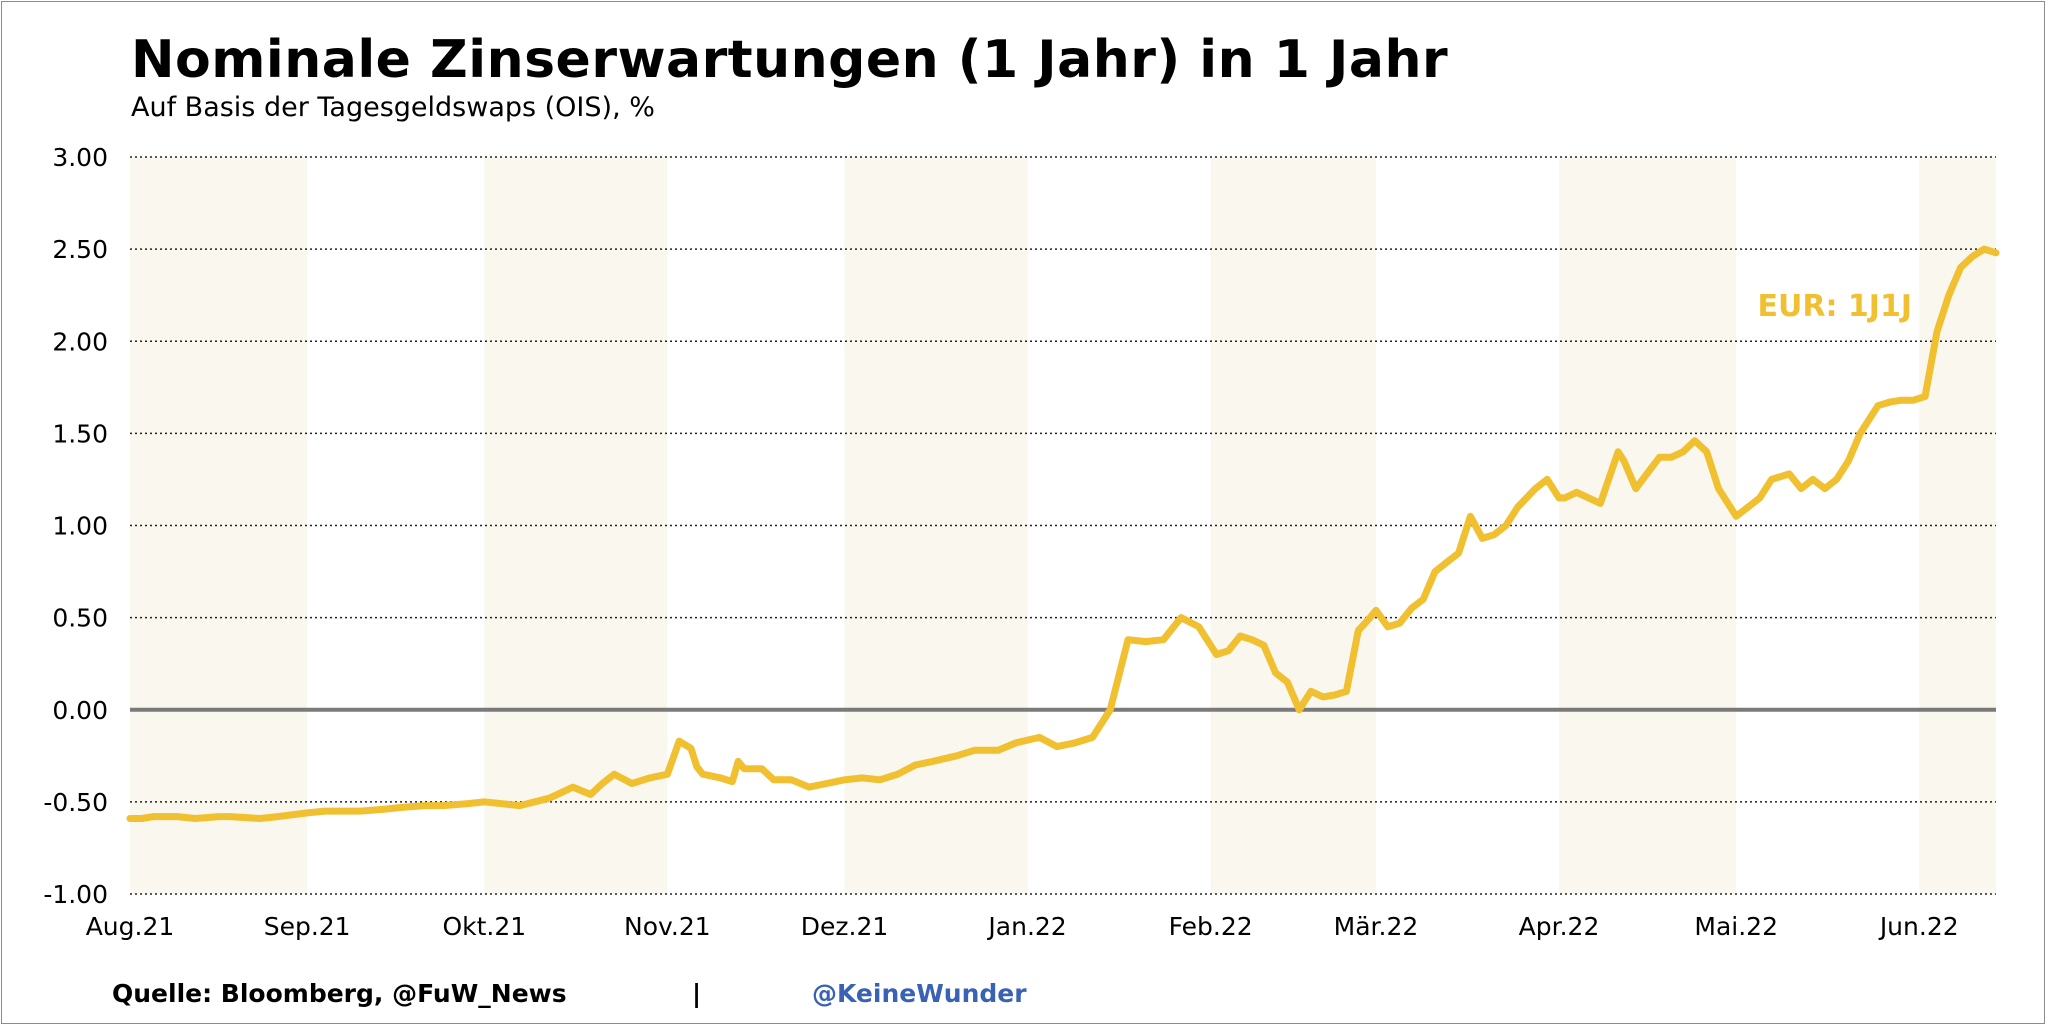 The image size is (2048, 1027). Describe the element at coordinates (80, 526) in the screenshot. I see `y-tick-label: 1.00` at that location.